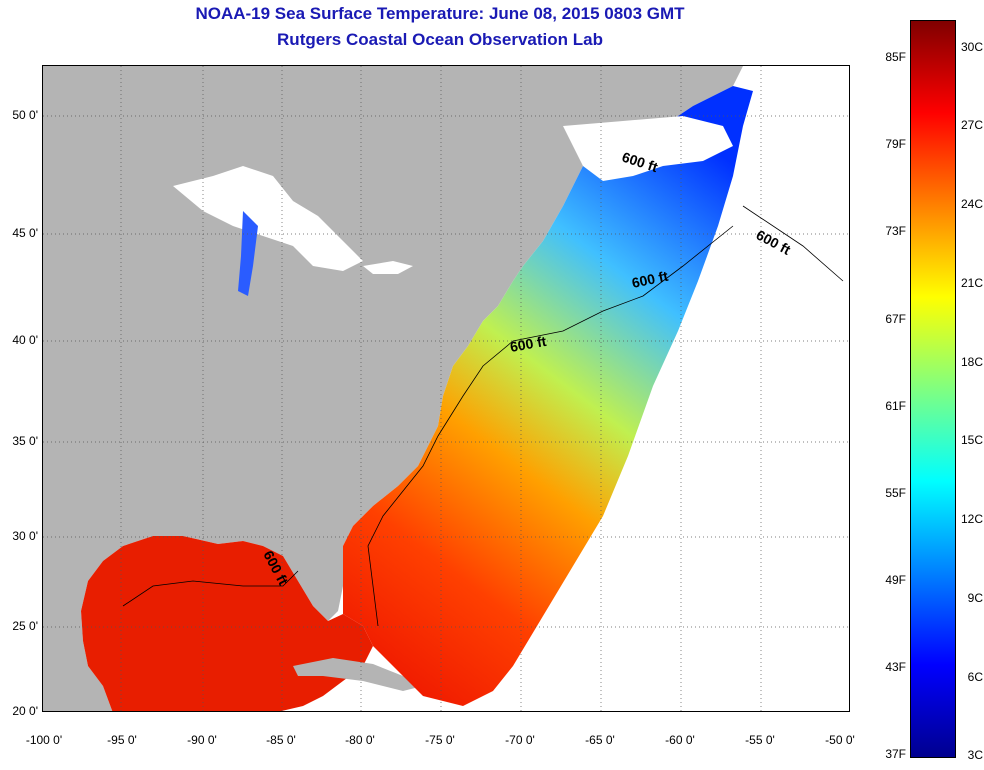 The width and height of the screenshot is (984, 770). I want to click on colorbar-c-label: 9C, so click(975, 598).